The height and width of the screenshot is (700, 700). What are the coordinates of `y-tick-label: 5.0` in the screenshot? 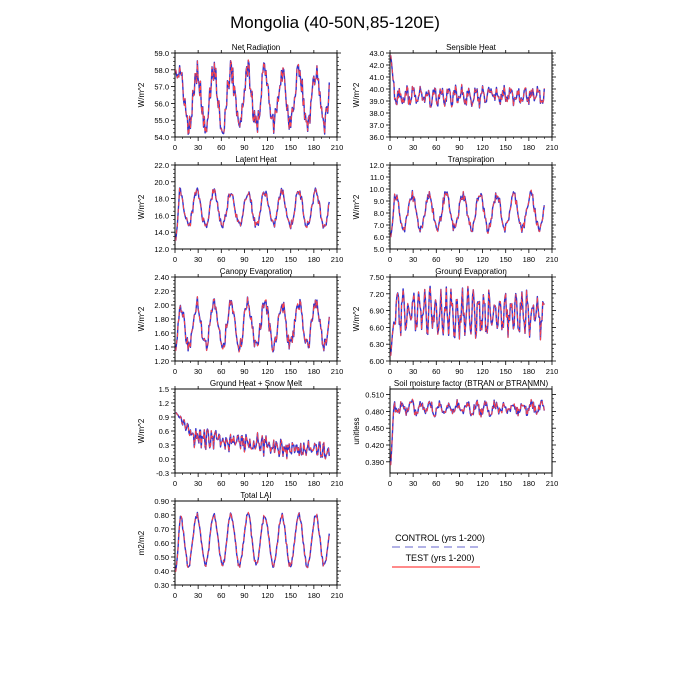 It's located at (379, 249).